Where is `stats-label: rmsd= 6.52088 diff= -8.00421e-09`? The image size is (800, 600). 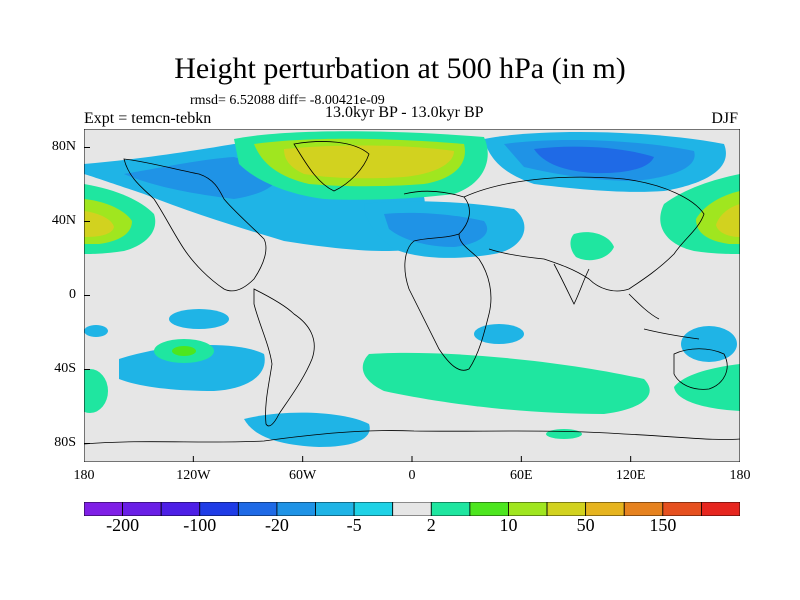
stats-label: rmsd= 6.52088 diff= -8.00421e-09 is located at coordinates (287, 100).